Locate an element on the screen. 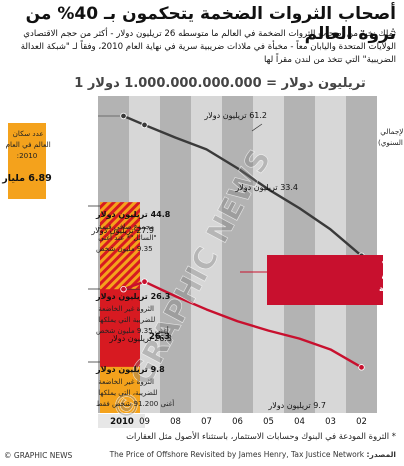  x-tick-label: 02 is located at coordinates (361, 422).